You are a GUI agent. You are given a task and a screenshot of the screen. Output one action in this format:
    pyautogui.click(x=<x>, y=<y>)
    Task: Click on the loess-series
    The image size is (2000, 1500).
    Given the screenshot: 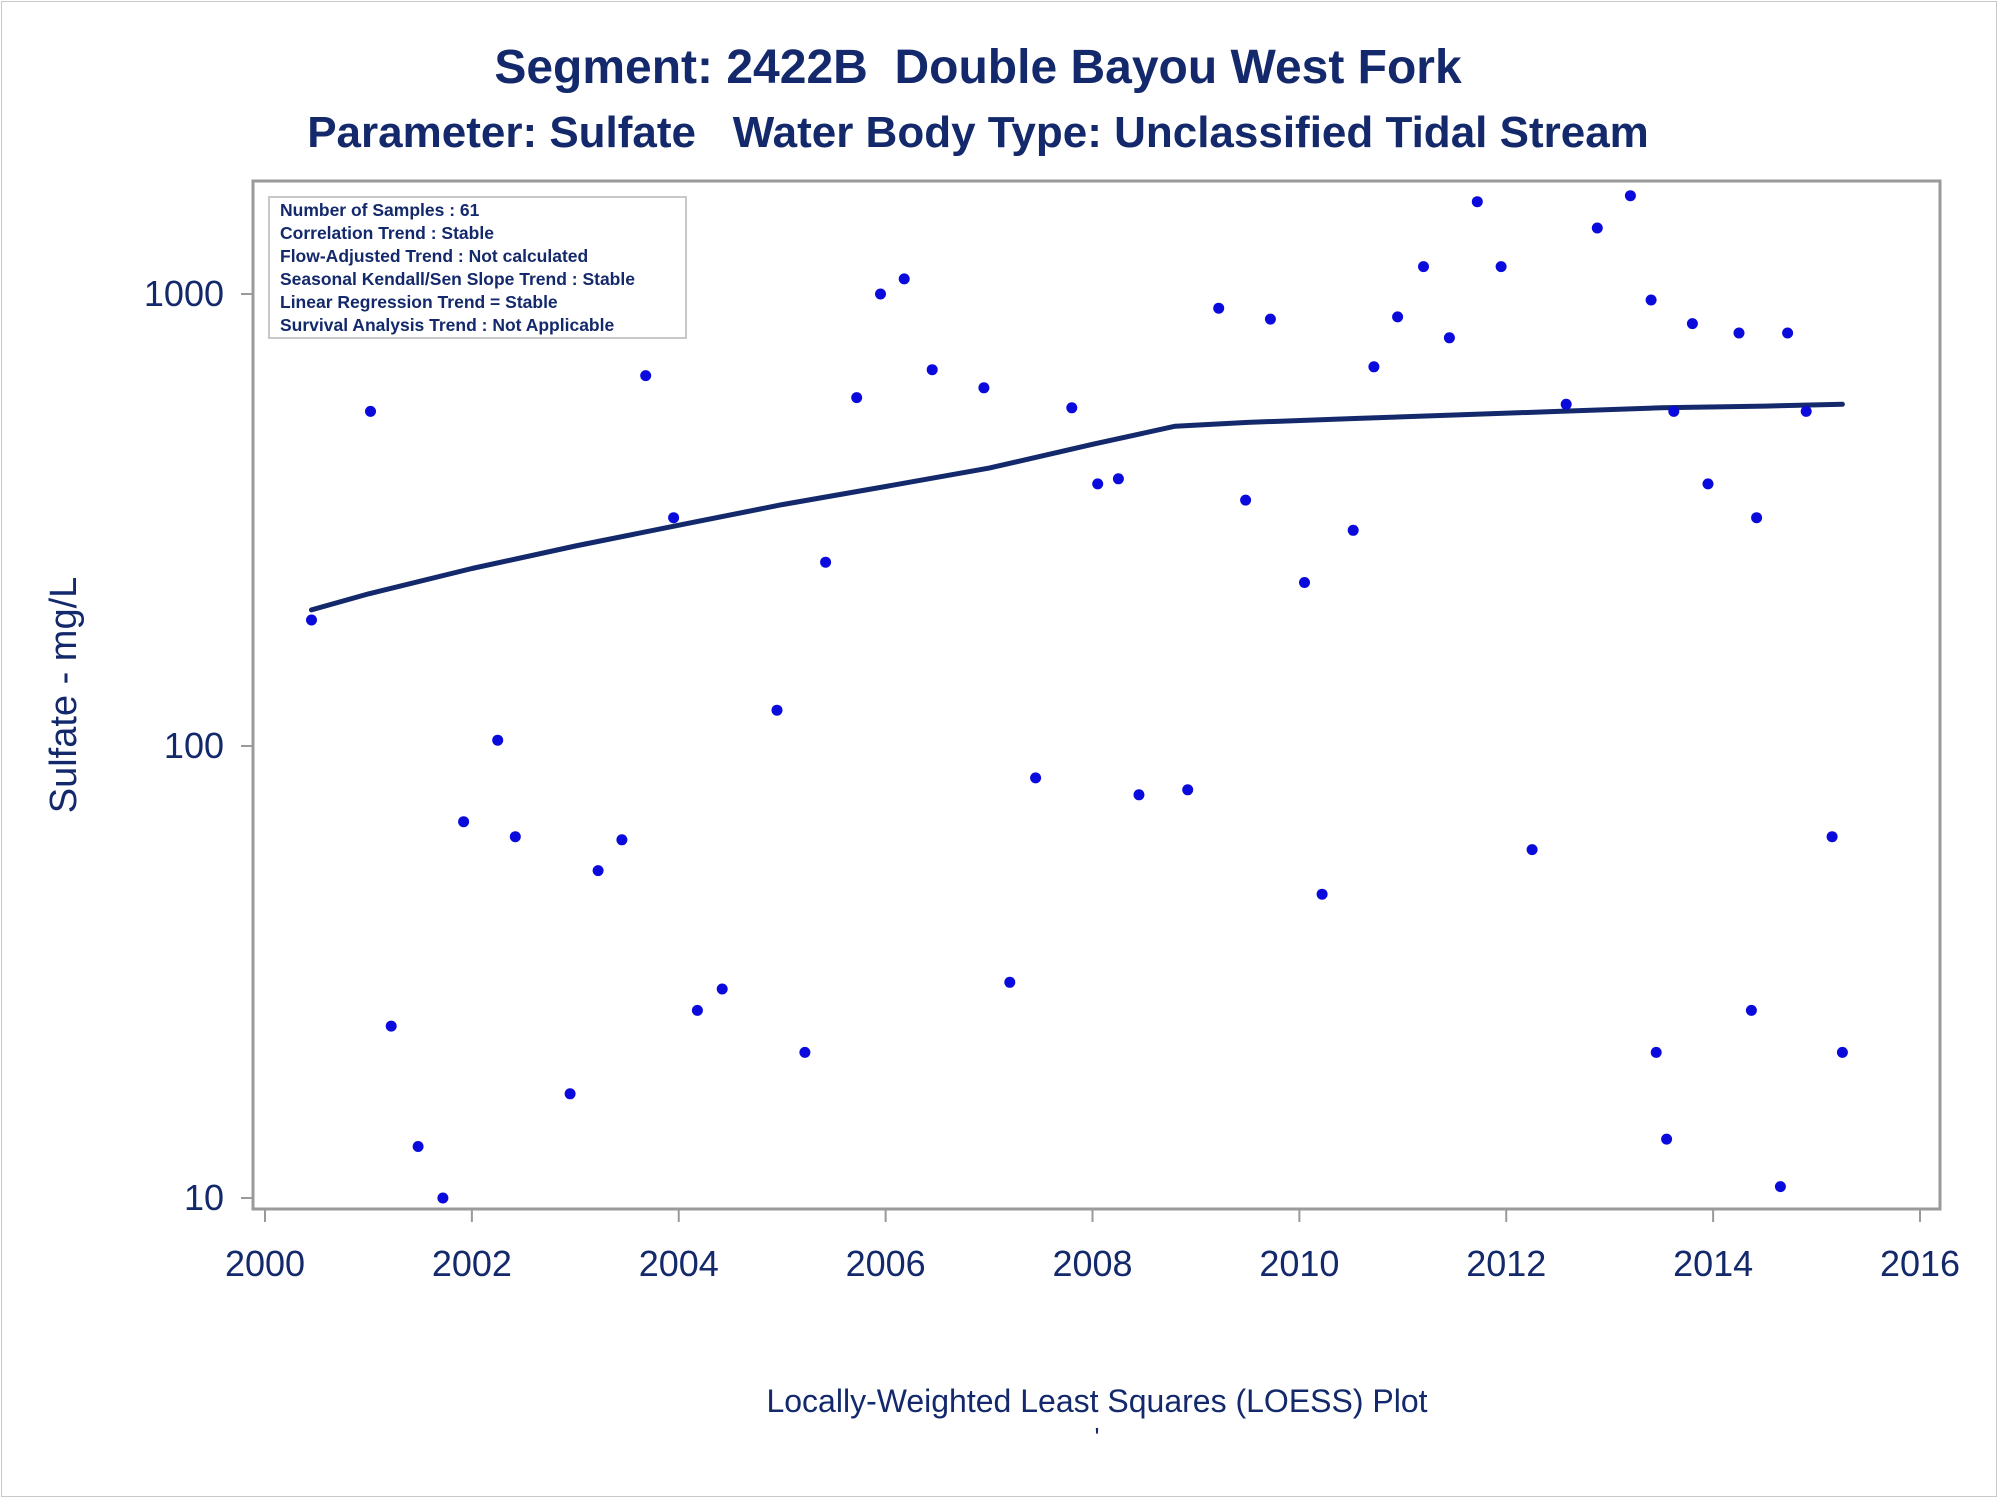 What is the action you would take?
    pyautogui.click(x=1077, y=507)
    